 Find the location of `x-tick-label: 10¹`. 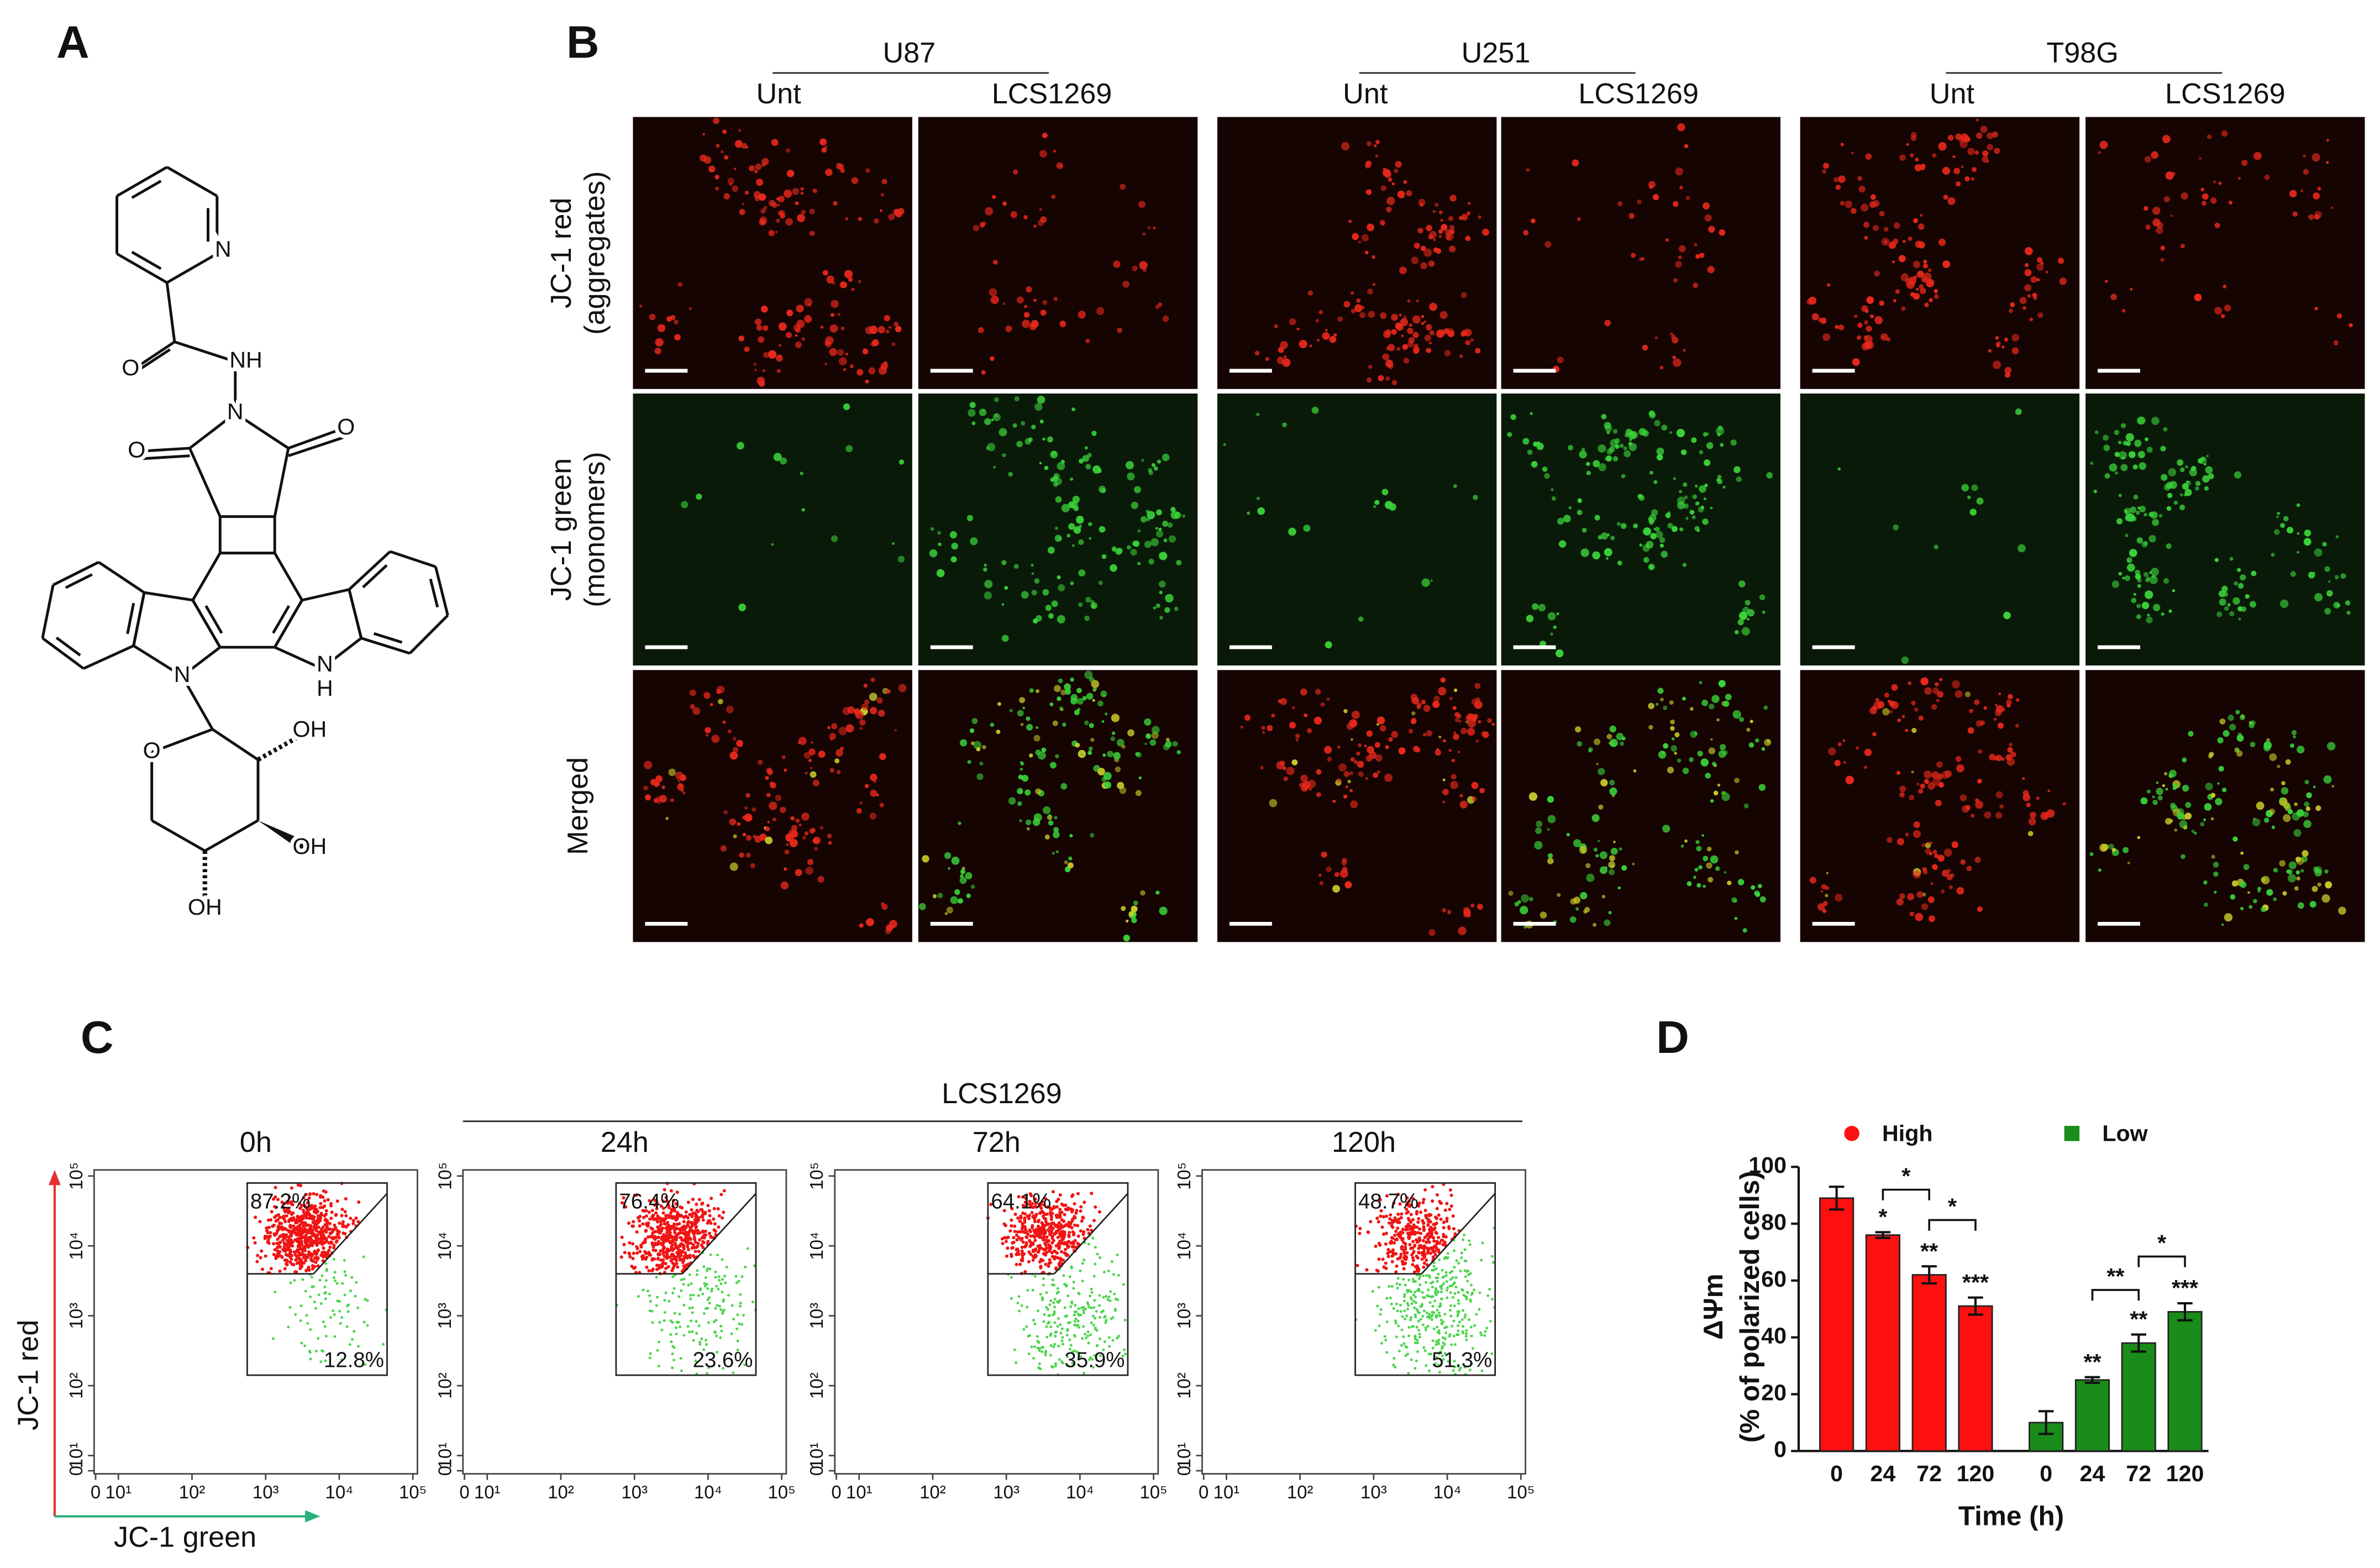

x-tick-label: 10¹ is located at coordinates (118, 1492).